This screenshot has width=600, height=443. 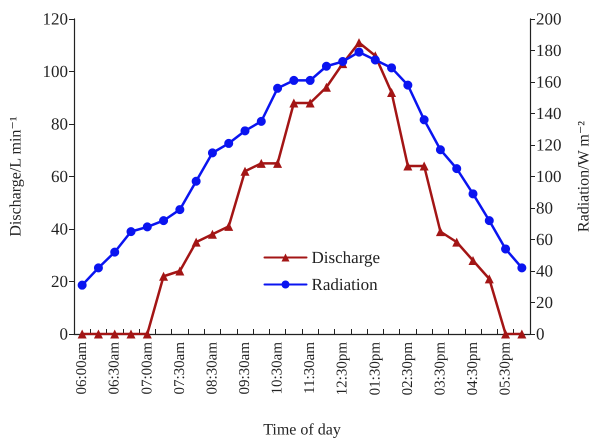 I want to click on y-axis-title: Discharge/L min⁻¹, so click(x=16, y=176).